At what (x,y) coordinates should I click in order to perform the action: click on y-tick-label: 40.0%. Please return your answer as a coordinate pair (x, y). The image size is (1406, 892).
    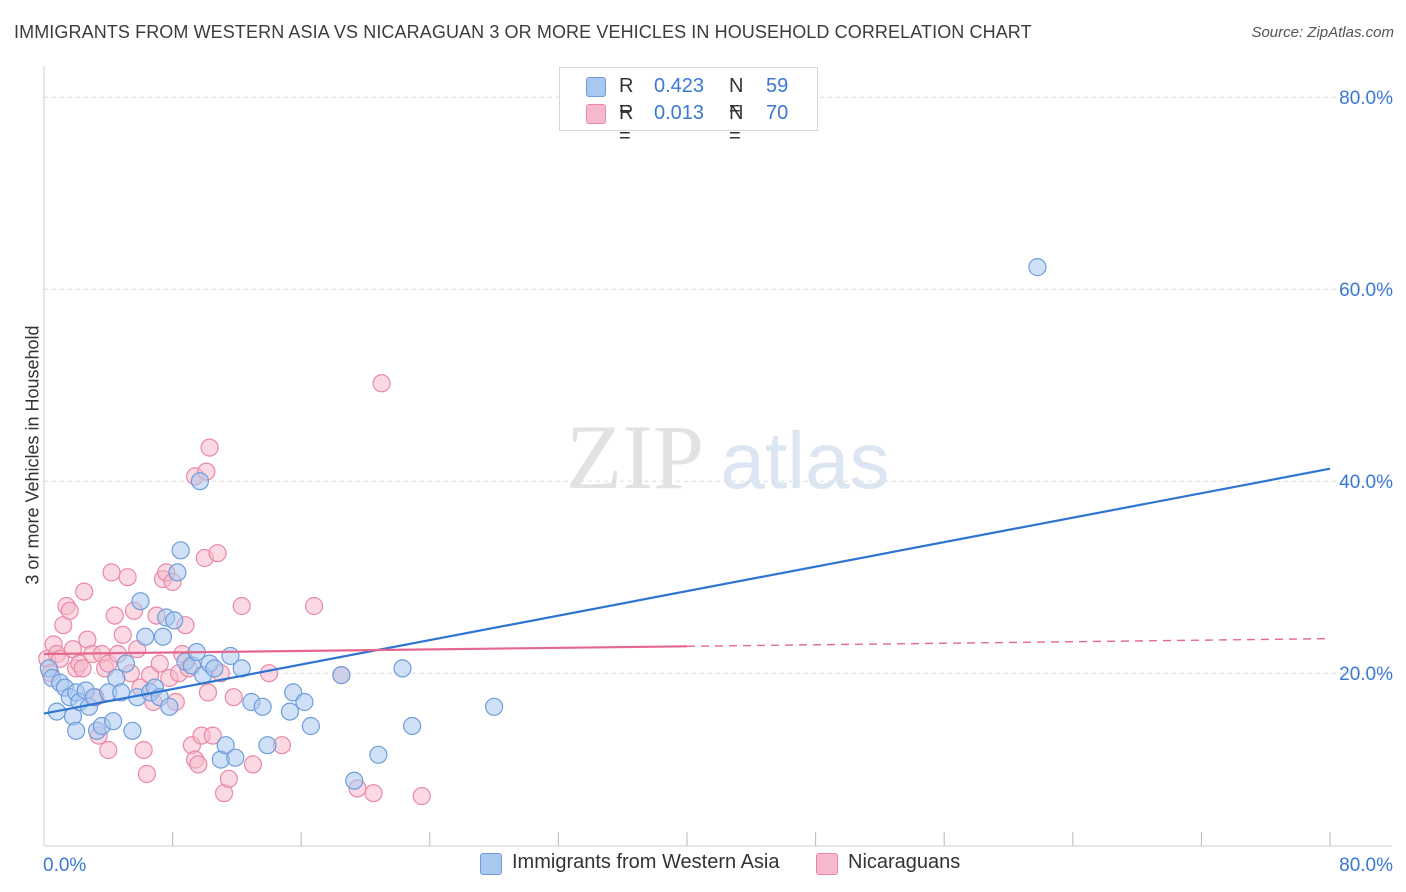
    Looking at the image, I should click on (1366, 482).